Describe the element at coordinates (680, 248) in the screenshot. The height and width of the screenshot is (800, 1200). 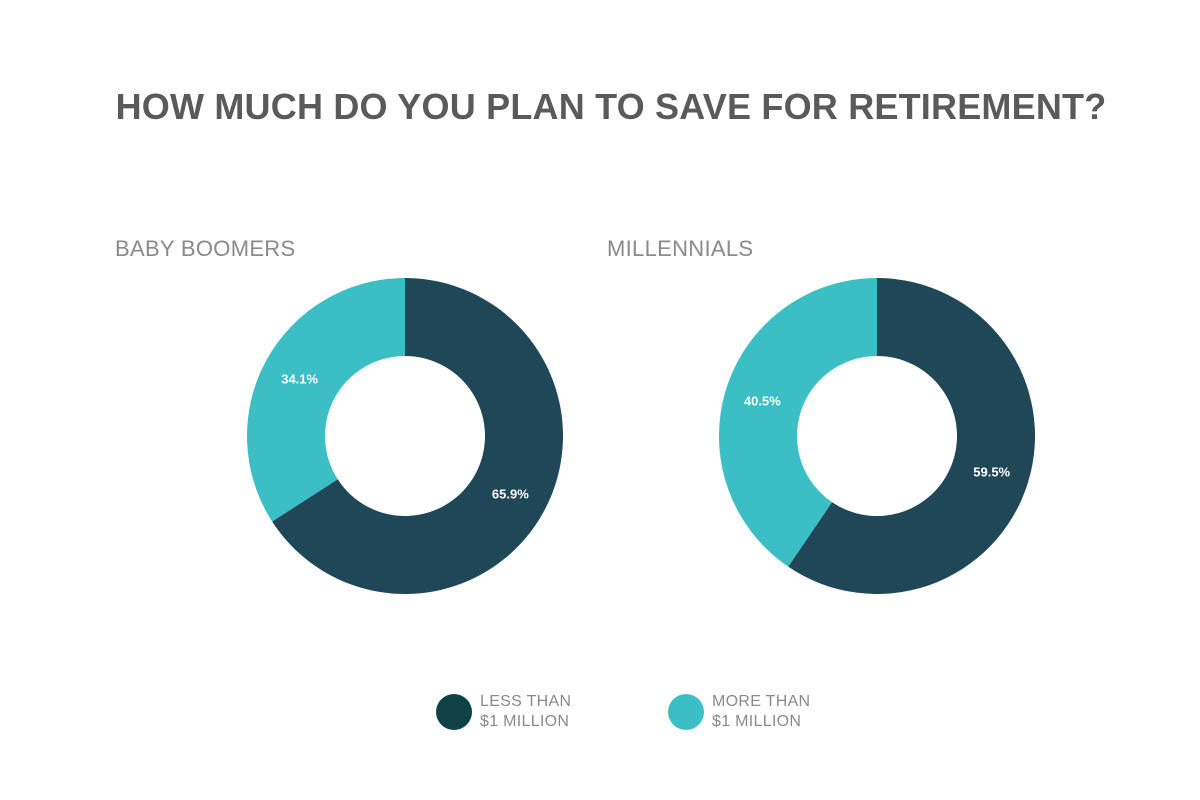
I see `chart-title-millennials: MILLENNIALS` at that location.